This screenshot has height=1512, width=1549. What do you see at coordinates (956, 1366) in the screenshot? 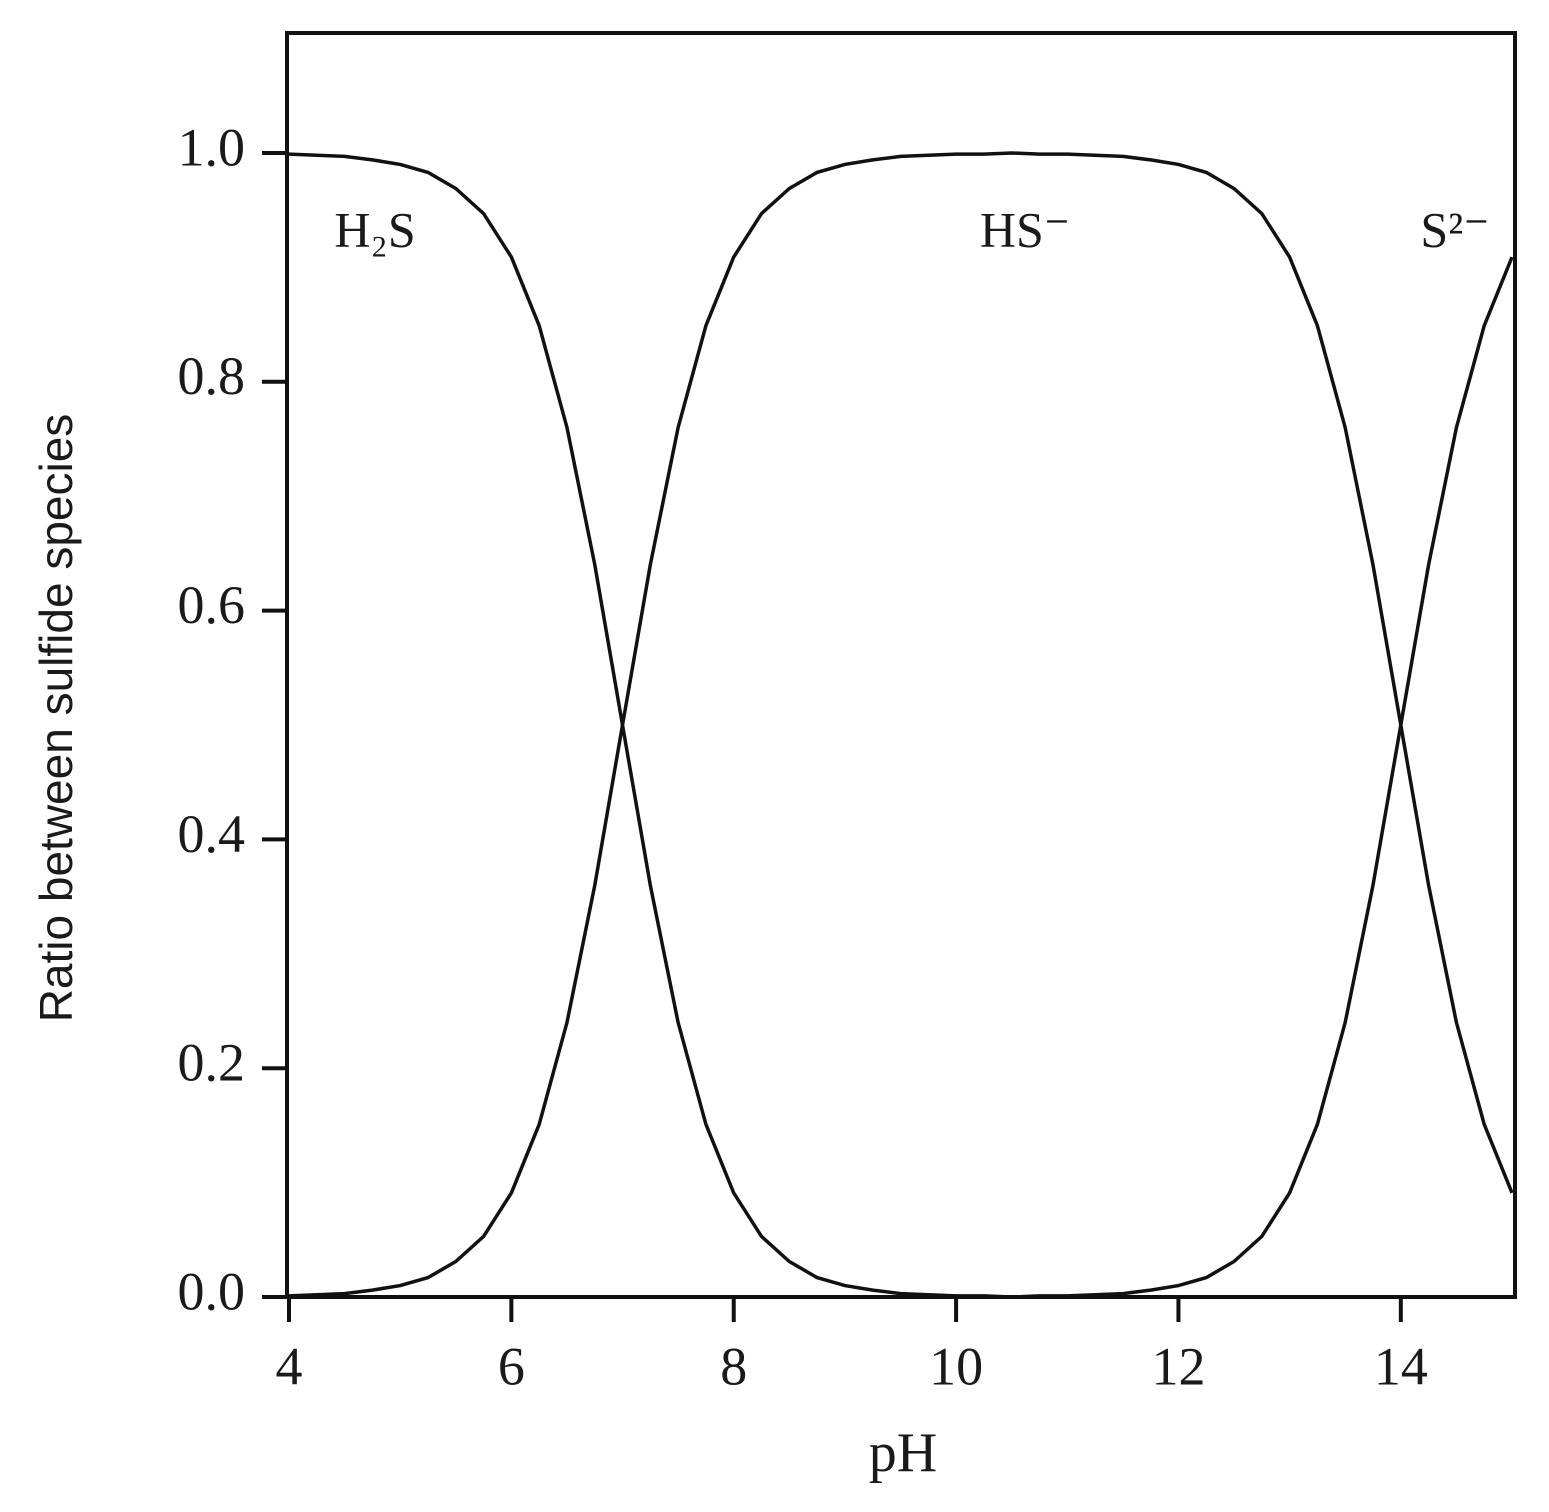
I see `x-tick-label: 10` at bounding box center [956, 1366].